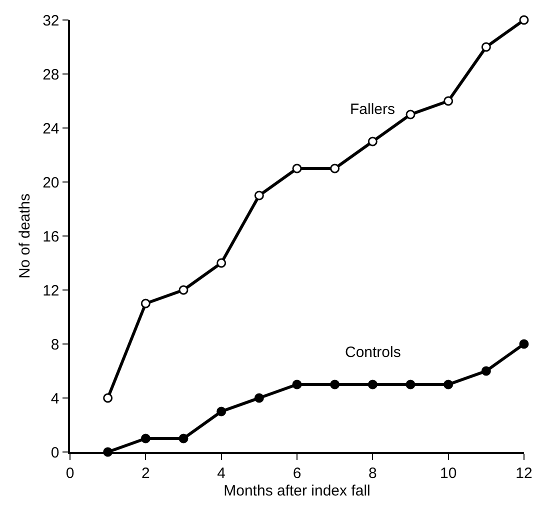 This screenshot has height=512, width=544. What do you see at coordinates (448, 473) in the screenshot?
I see `x-tick-label: 10` at bounding box center [448, 473].